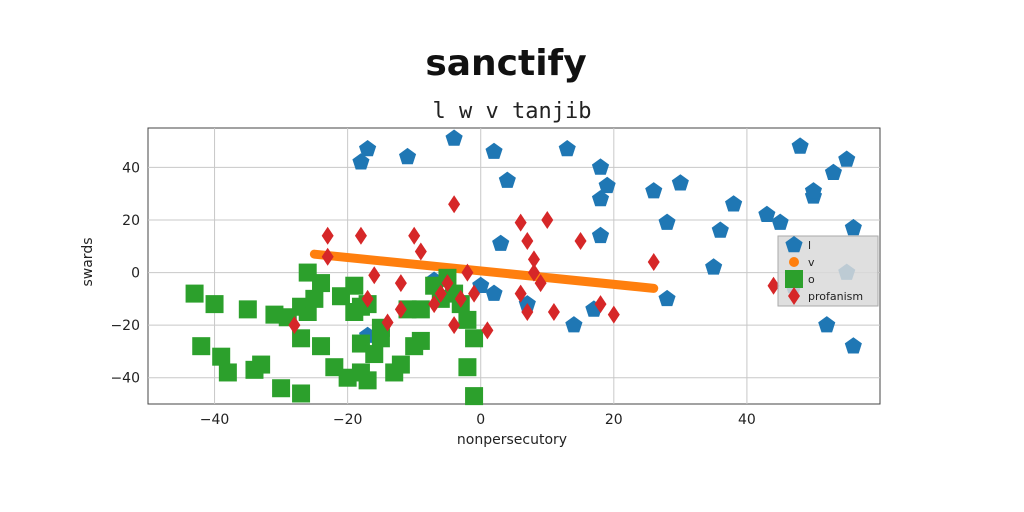  Describe the element at coordinates (828, 271) in the screenshot. I see `legend: lvo profanism` at that location.